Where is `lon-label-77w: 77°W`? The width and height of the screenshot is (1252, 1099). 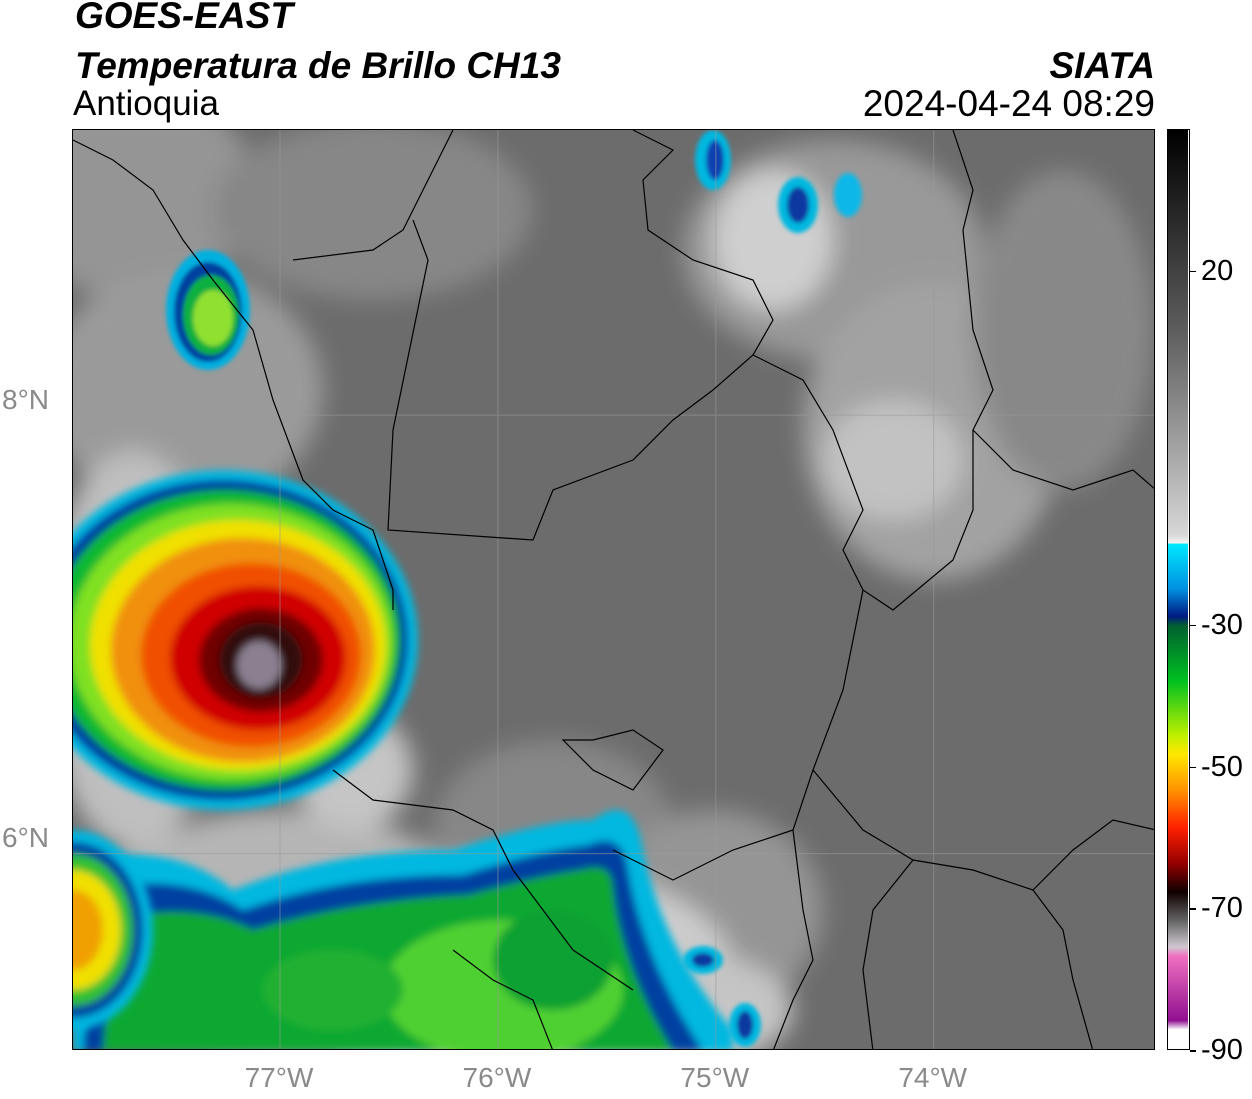
lon-label-77w: 77°W is located at coordinates (279, 1077).